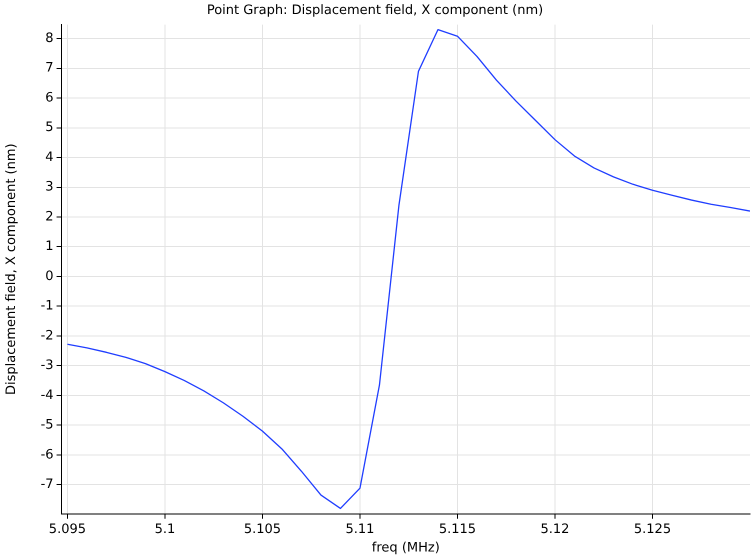 Image resolution: width=751 pixels, height=556 pixels. I want to click on x-tick-label: 5.105, so click(263, 529).